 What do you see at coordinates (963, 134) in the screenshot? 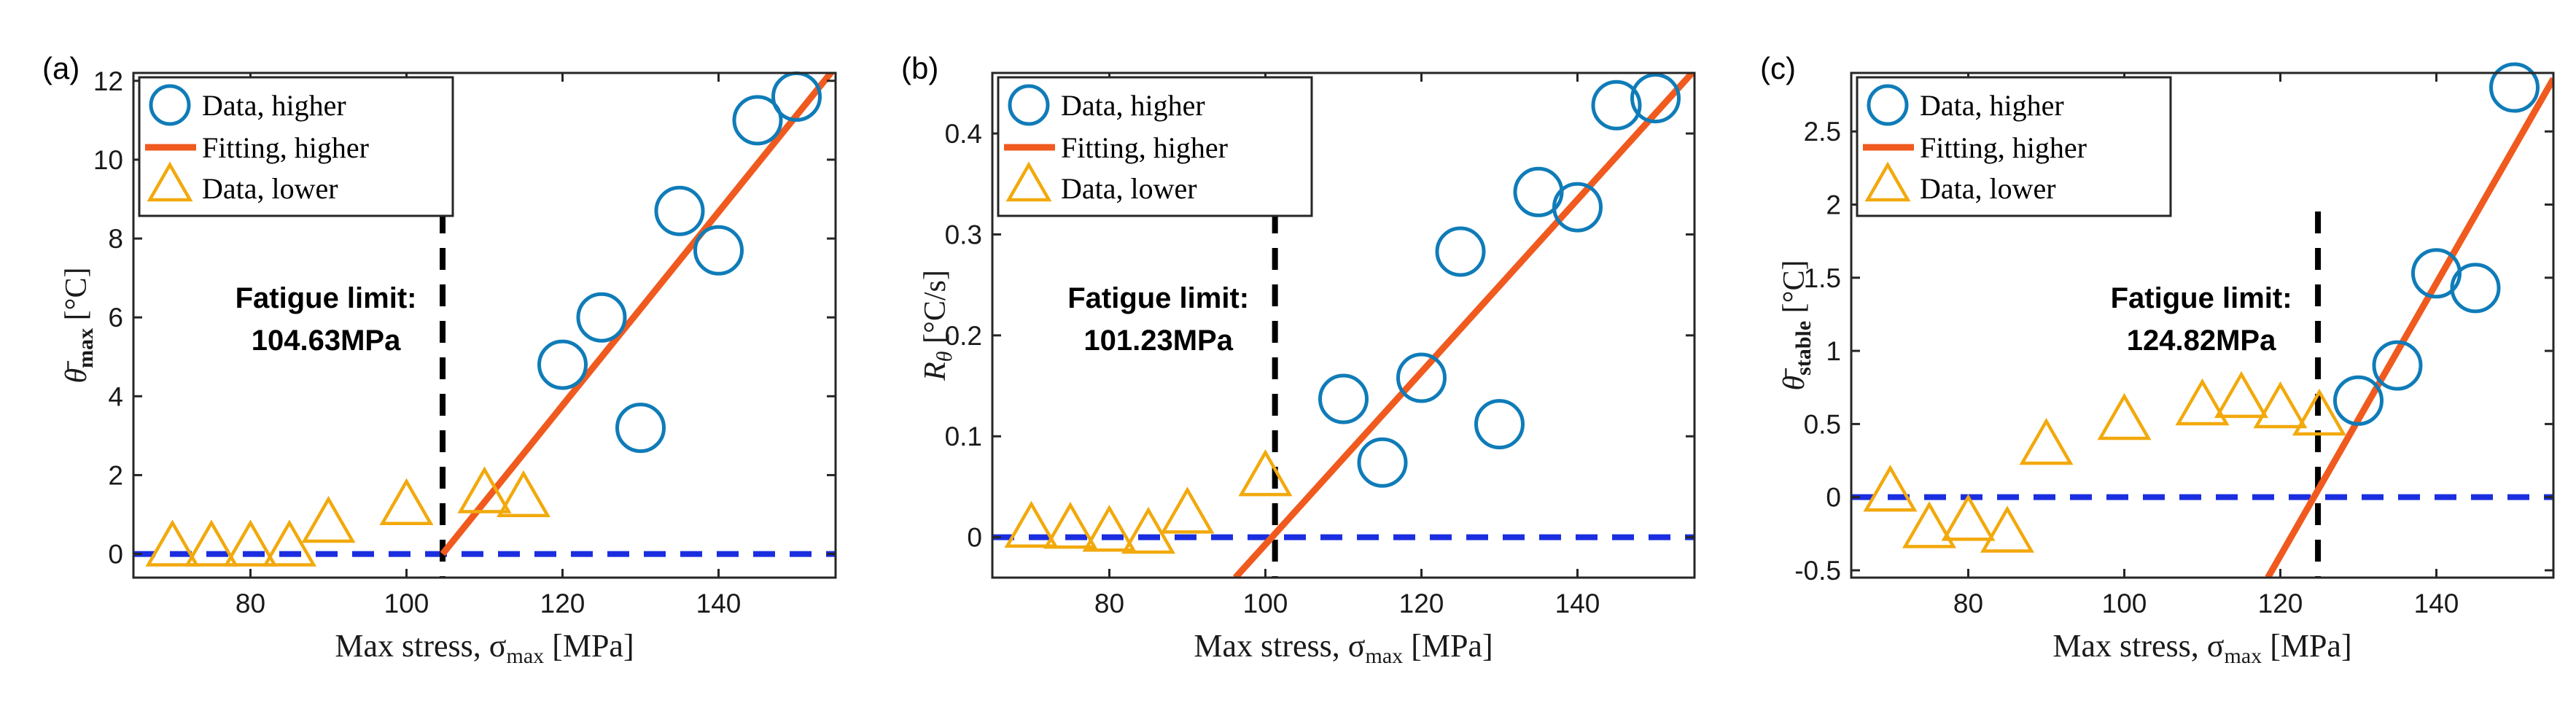
I see `y-tick-label: 0.4` at bounding box center [963, 134].